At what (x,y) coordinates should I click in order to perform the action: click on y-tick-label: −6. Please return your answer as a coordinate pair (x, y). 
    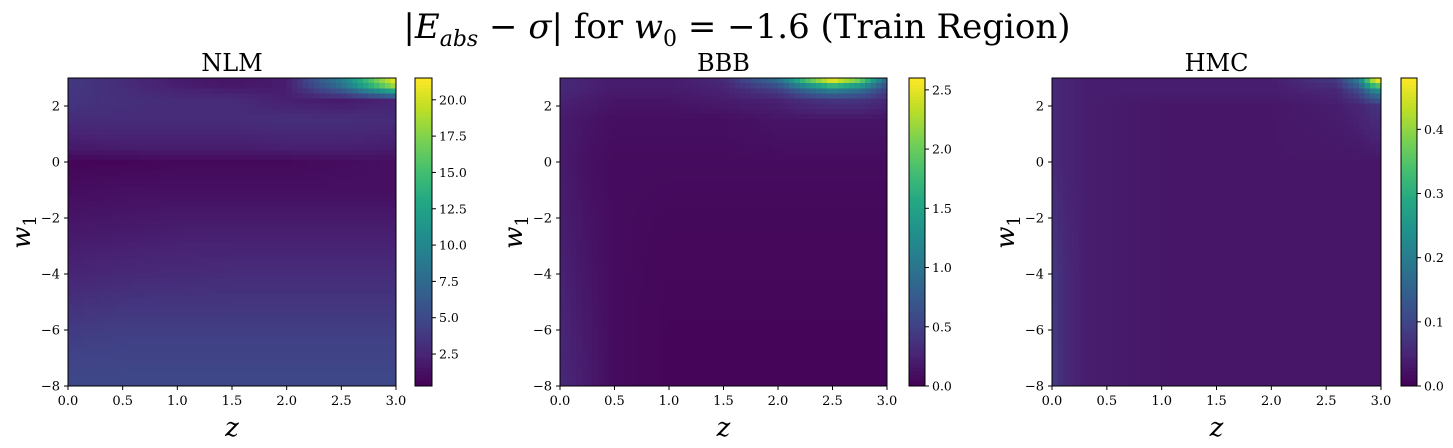
    Looking at the image, I should click on (50, 331).